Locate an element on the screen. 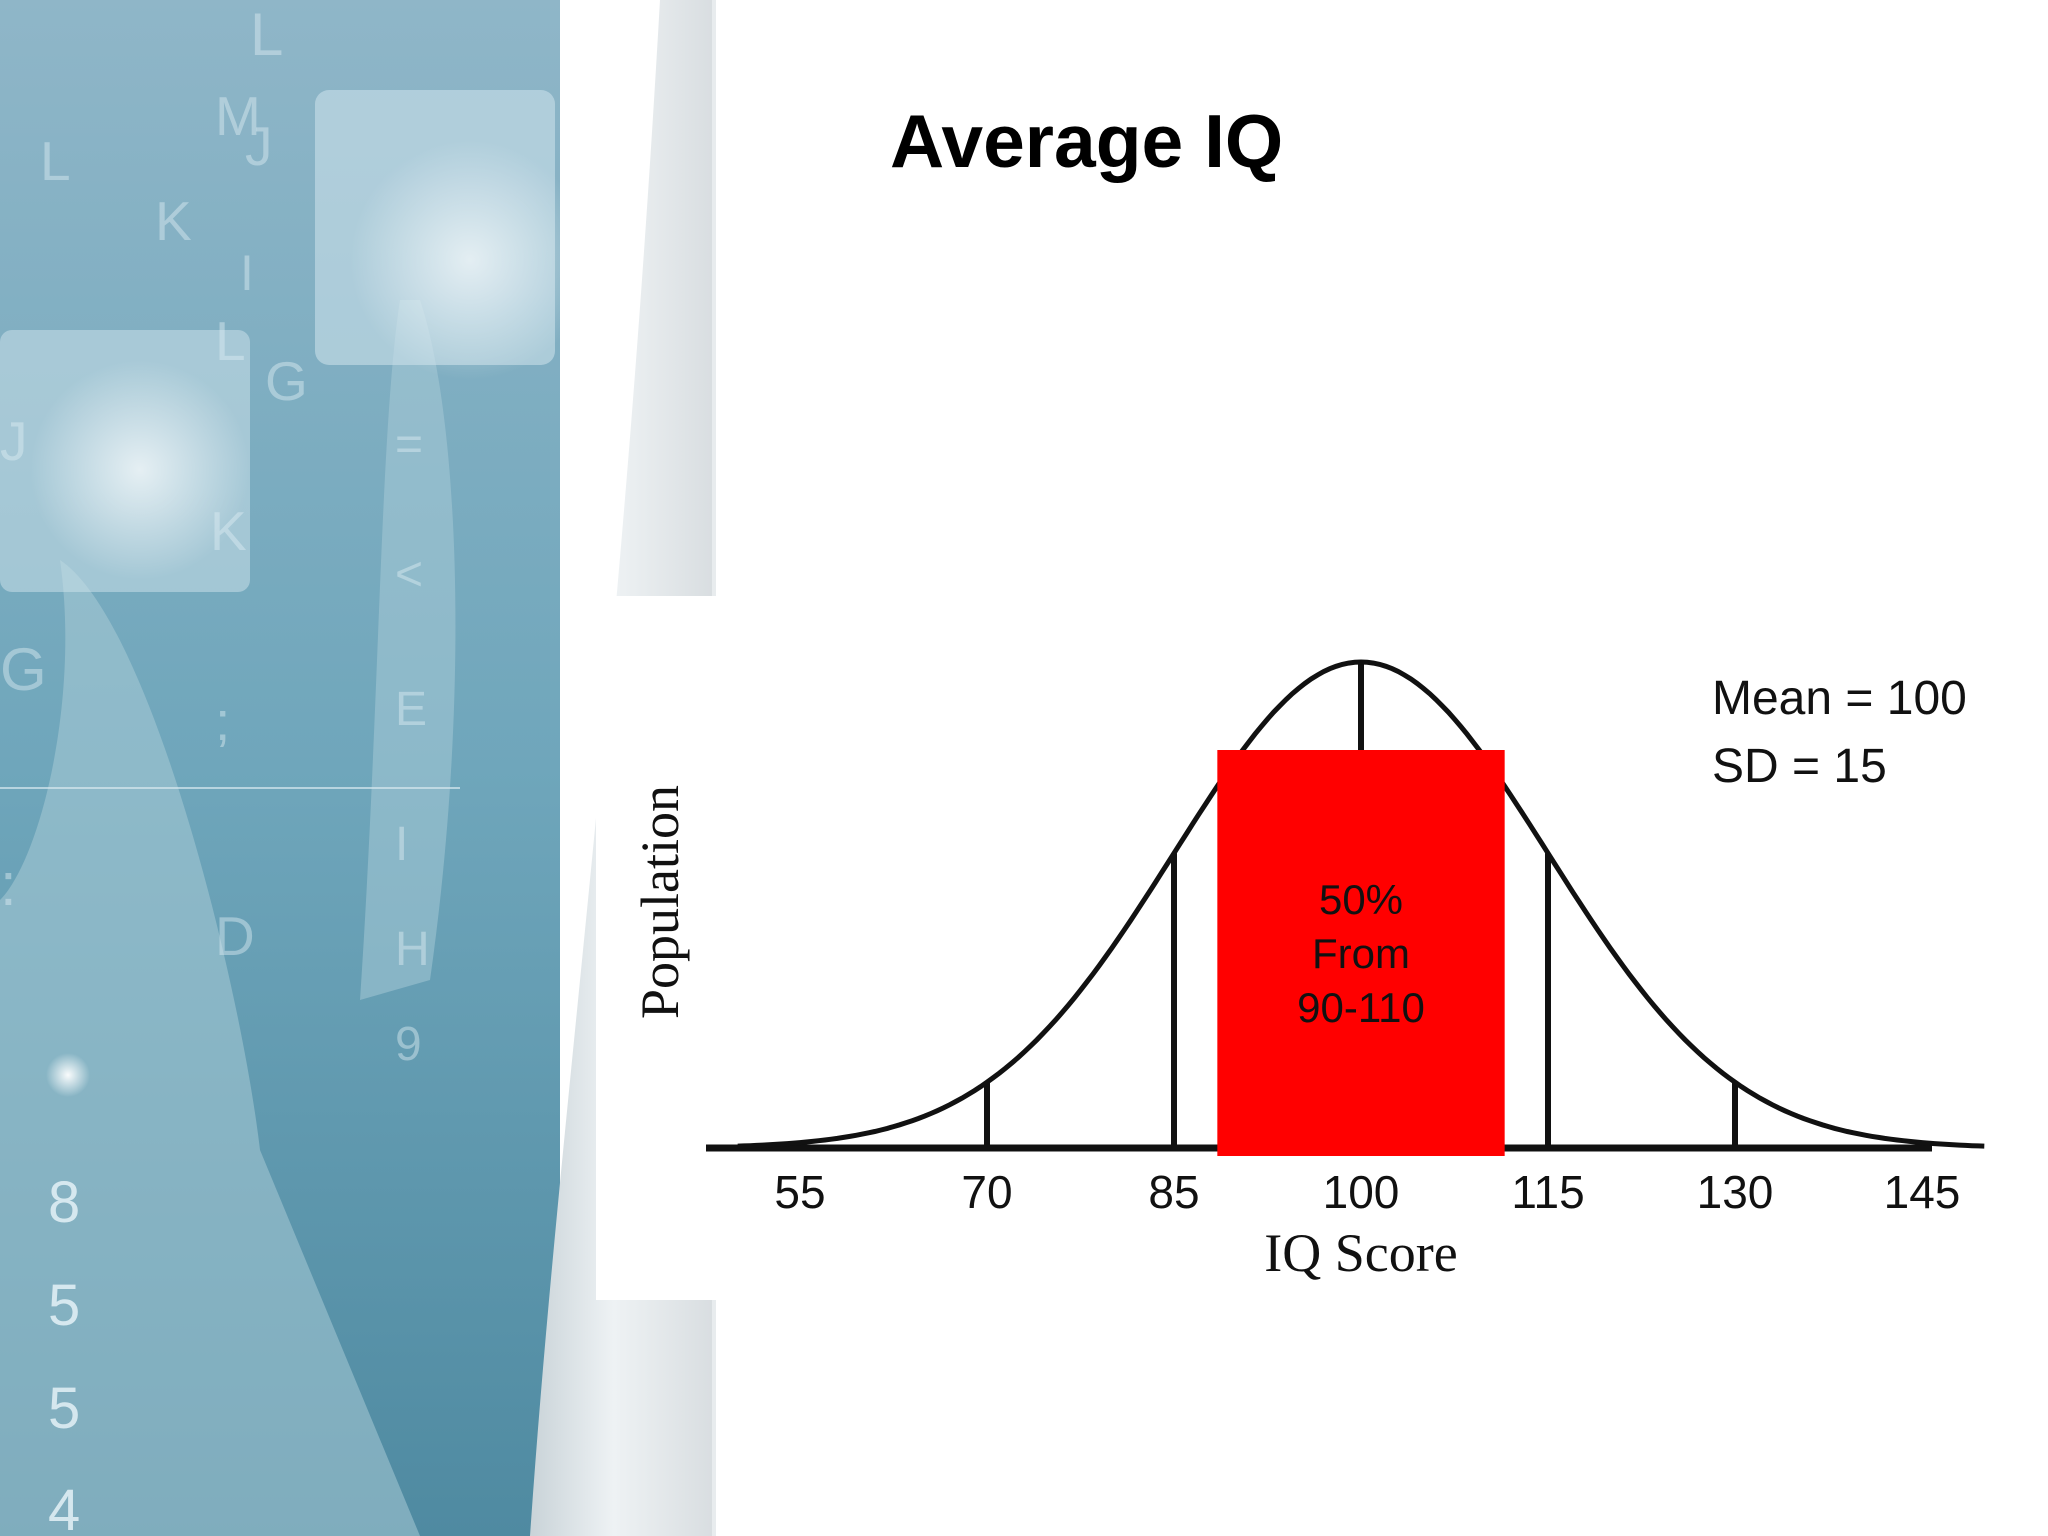  x-tick-label: 70 is located at coordinates (986, 1192).